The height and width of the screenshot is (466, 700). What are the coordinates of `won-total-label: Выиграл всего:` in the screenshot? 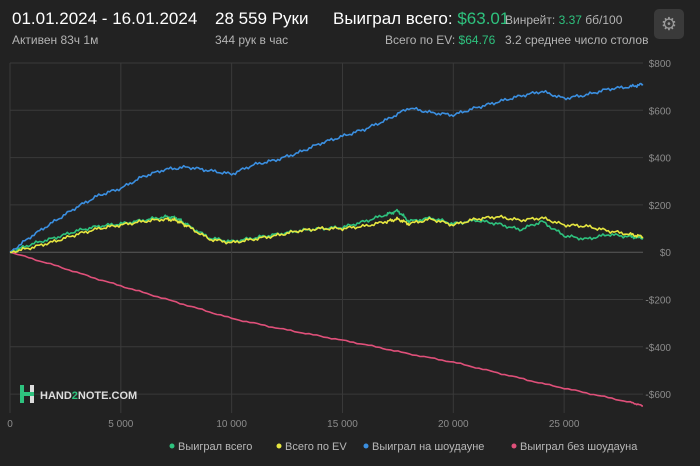 It's located at (393, 18).